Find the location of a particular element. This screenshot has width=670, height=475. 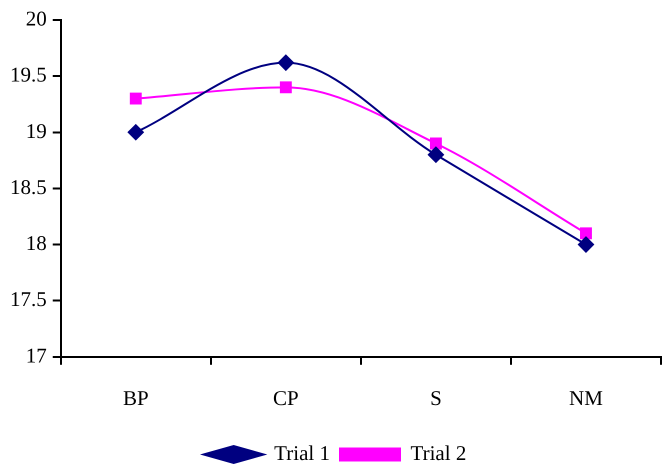

y-tick-label: 17 is located at coordinates (36, 355).